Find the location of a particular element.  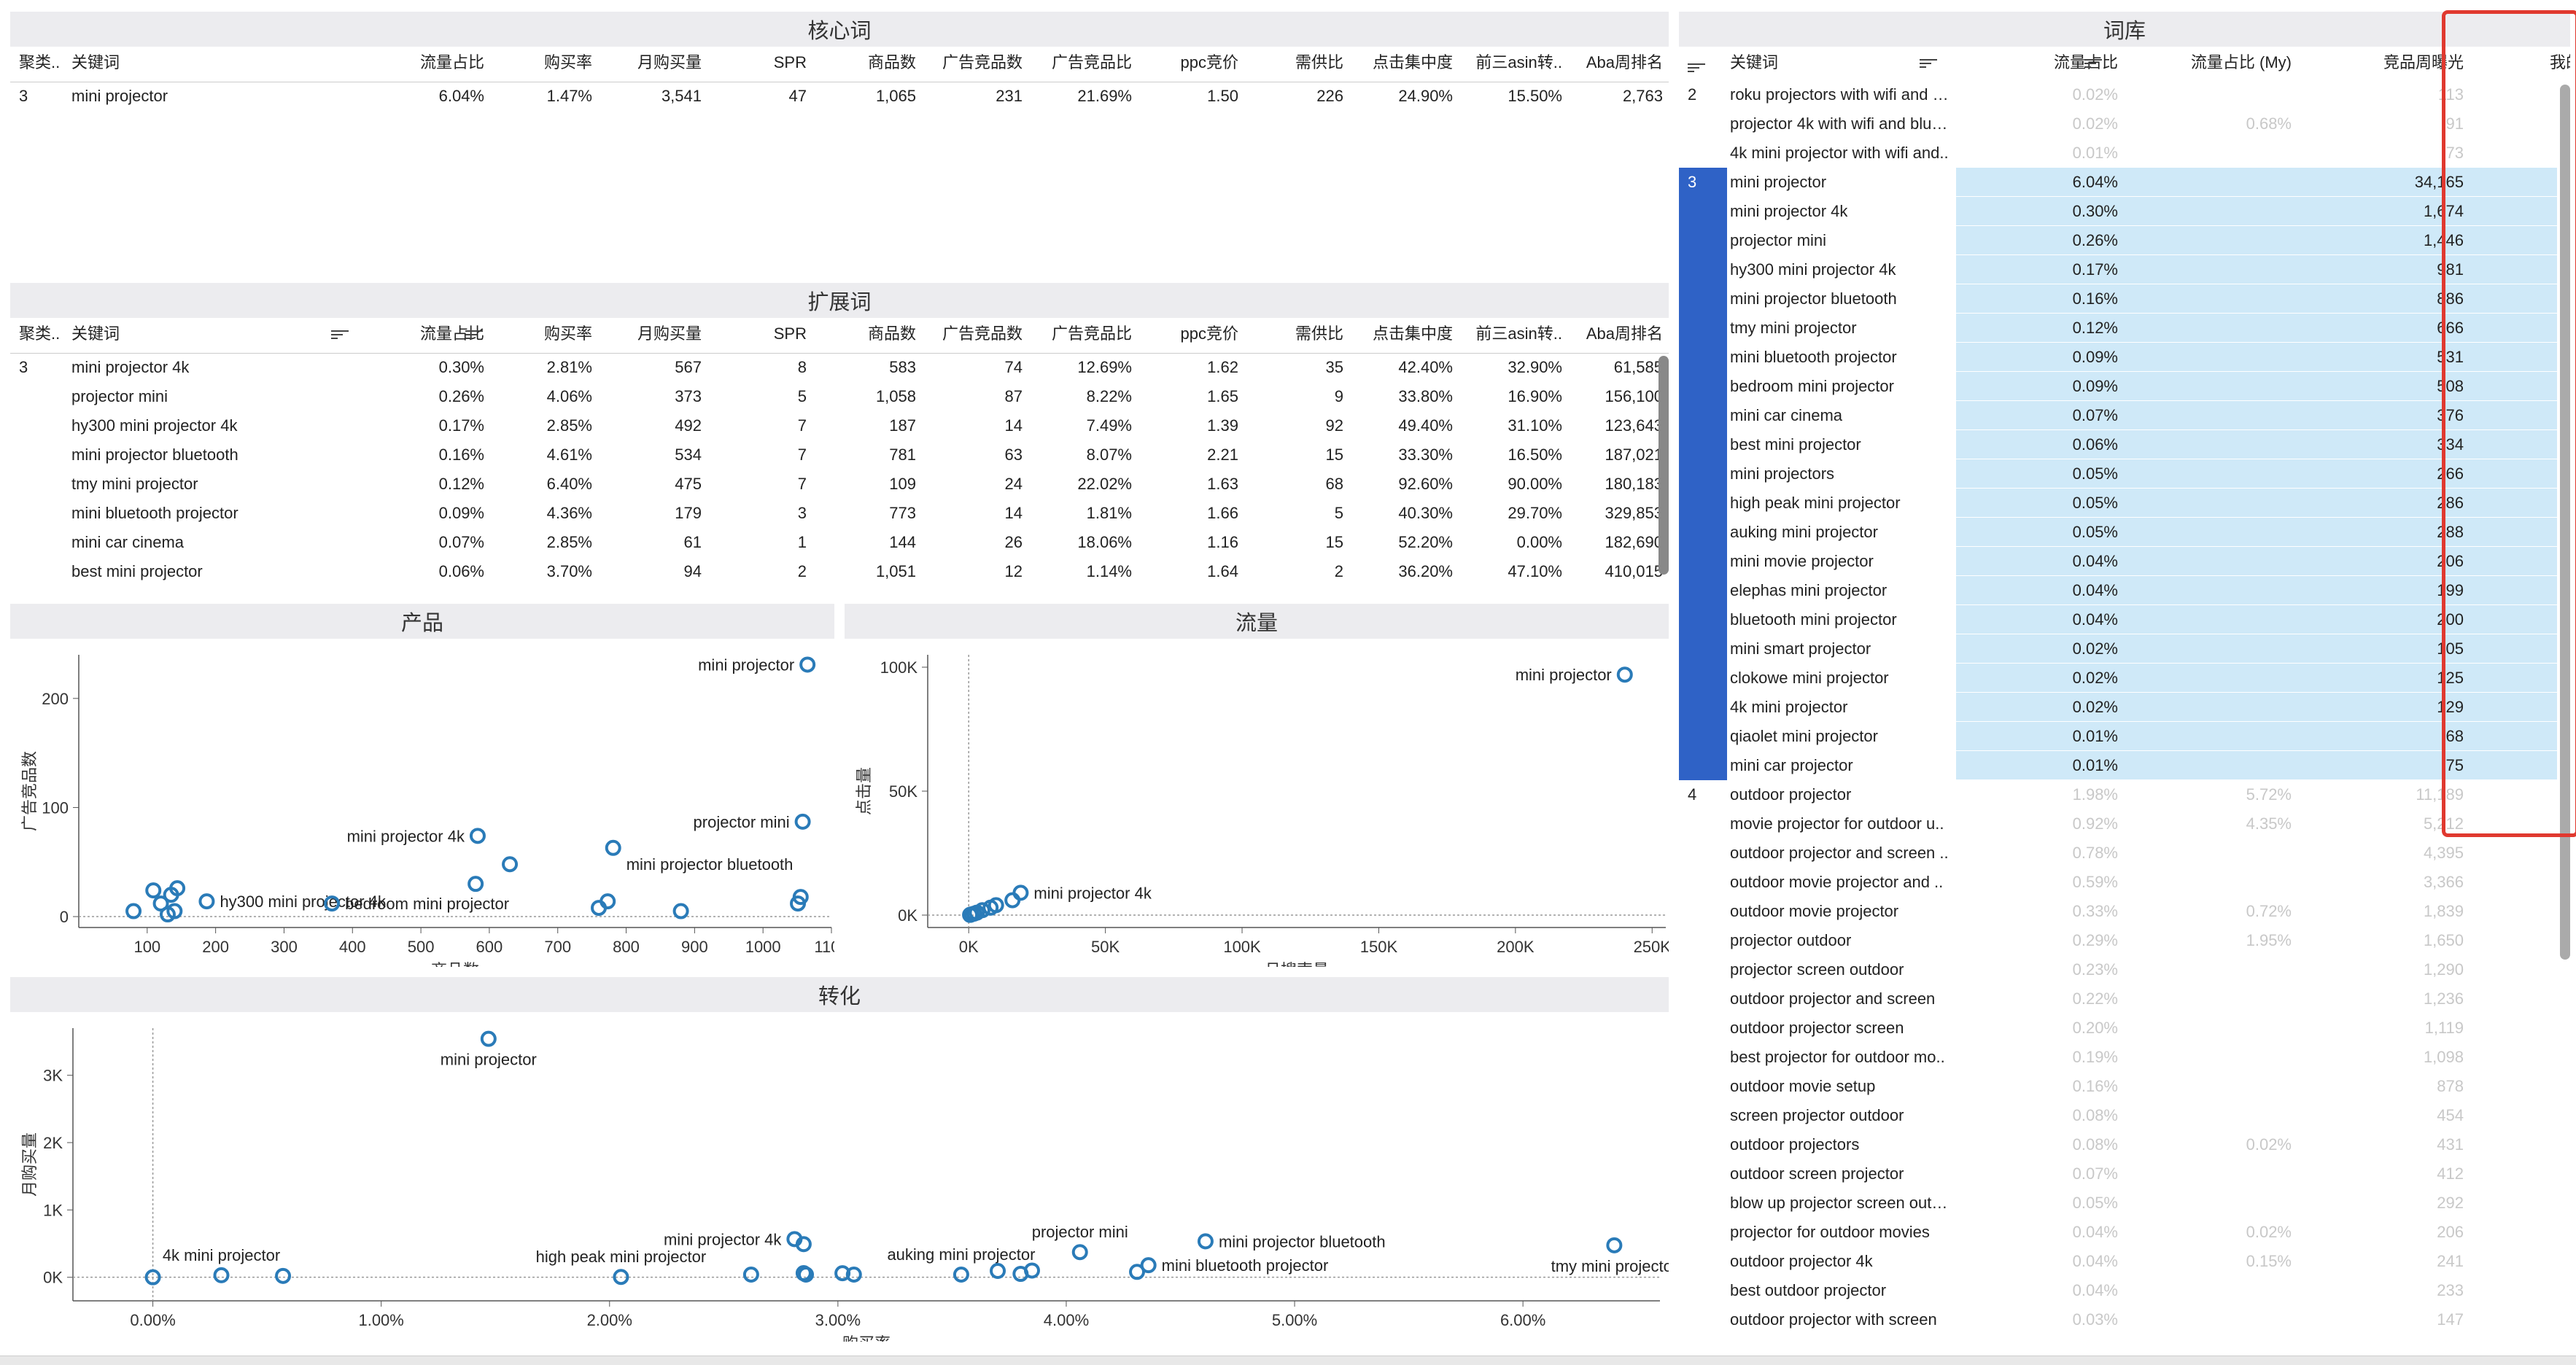

extended-table-scrollbar is located at coordinates (1664, 465).